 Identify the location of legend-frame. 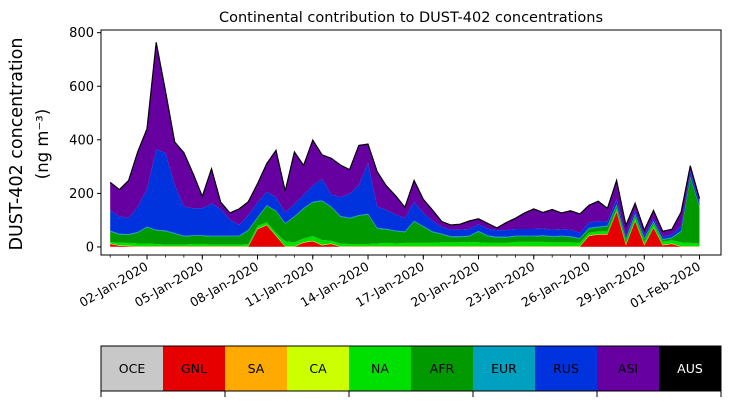
(411, 368).